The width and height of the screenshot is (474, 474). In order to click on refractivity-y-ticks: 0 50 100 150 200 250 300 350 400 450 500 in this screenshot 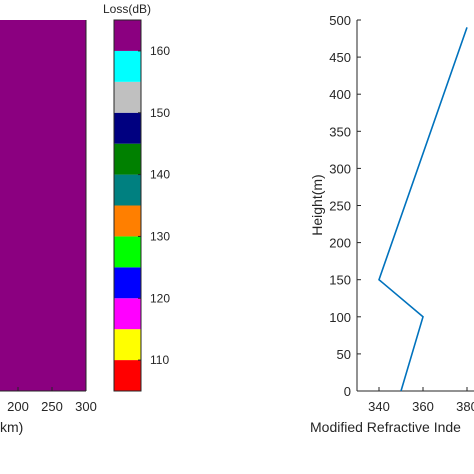, I will do `click(345, 206)`.